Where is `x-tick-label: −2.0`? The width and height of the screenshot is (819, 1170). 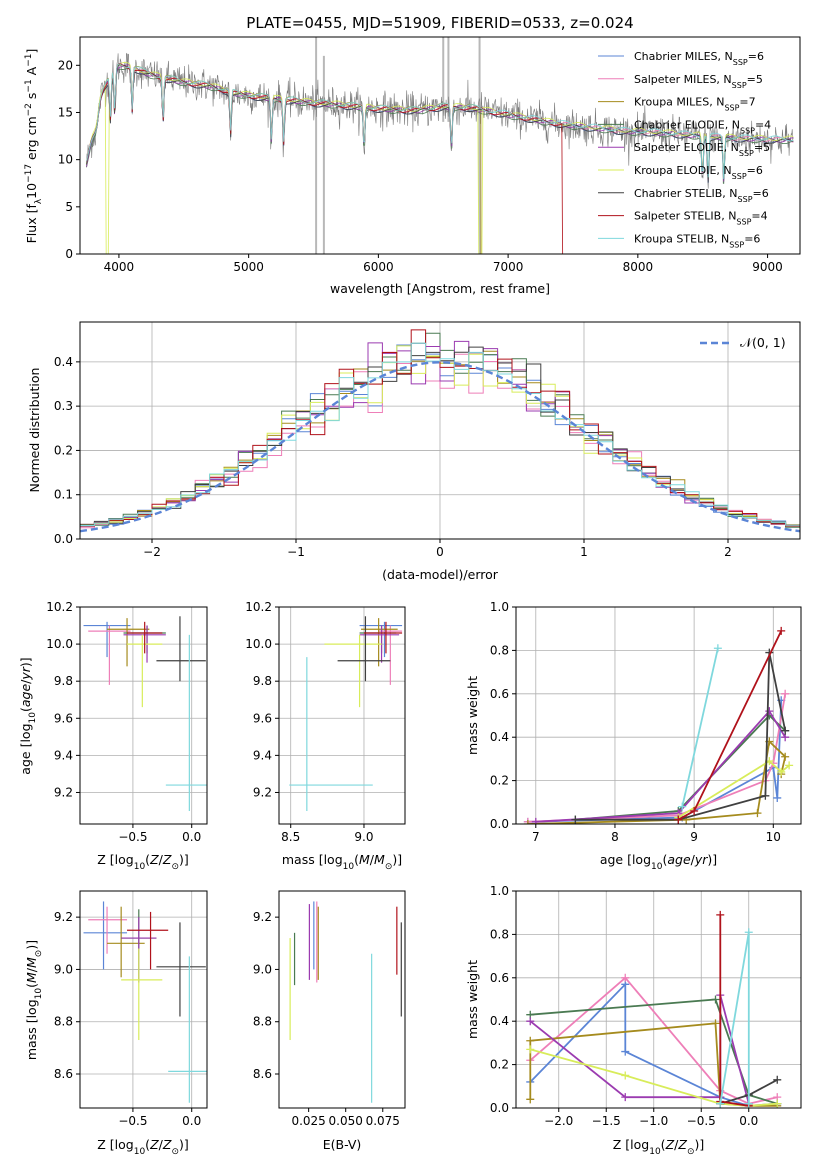 x-tick-label: −2.0 is located at coordinates (558, 1121).